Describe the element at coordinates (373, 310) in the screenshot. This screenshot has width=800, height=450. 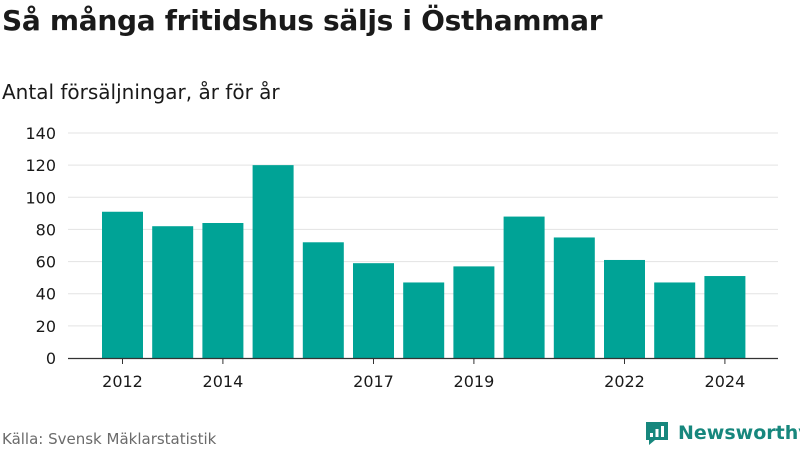
I see `bar-2017` at that location.